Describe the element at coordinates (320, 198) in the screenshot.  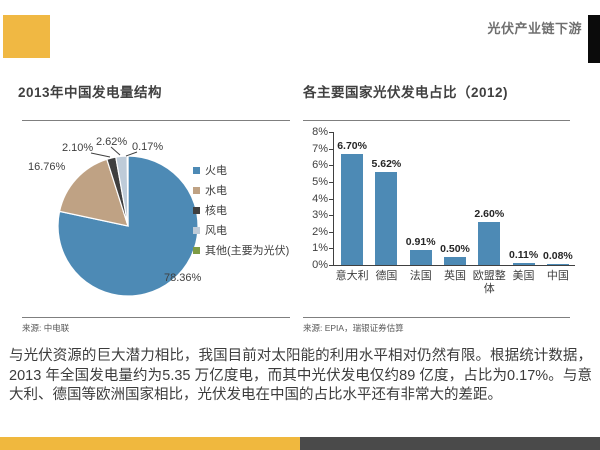
I see `y-tick-label: 4%` at that location.